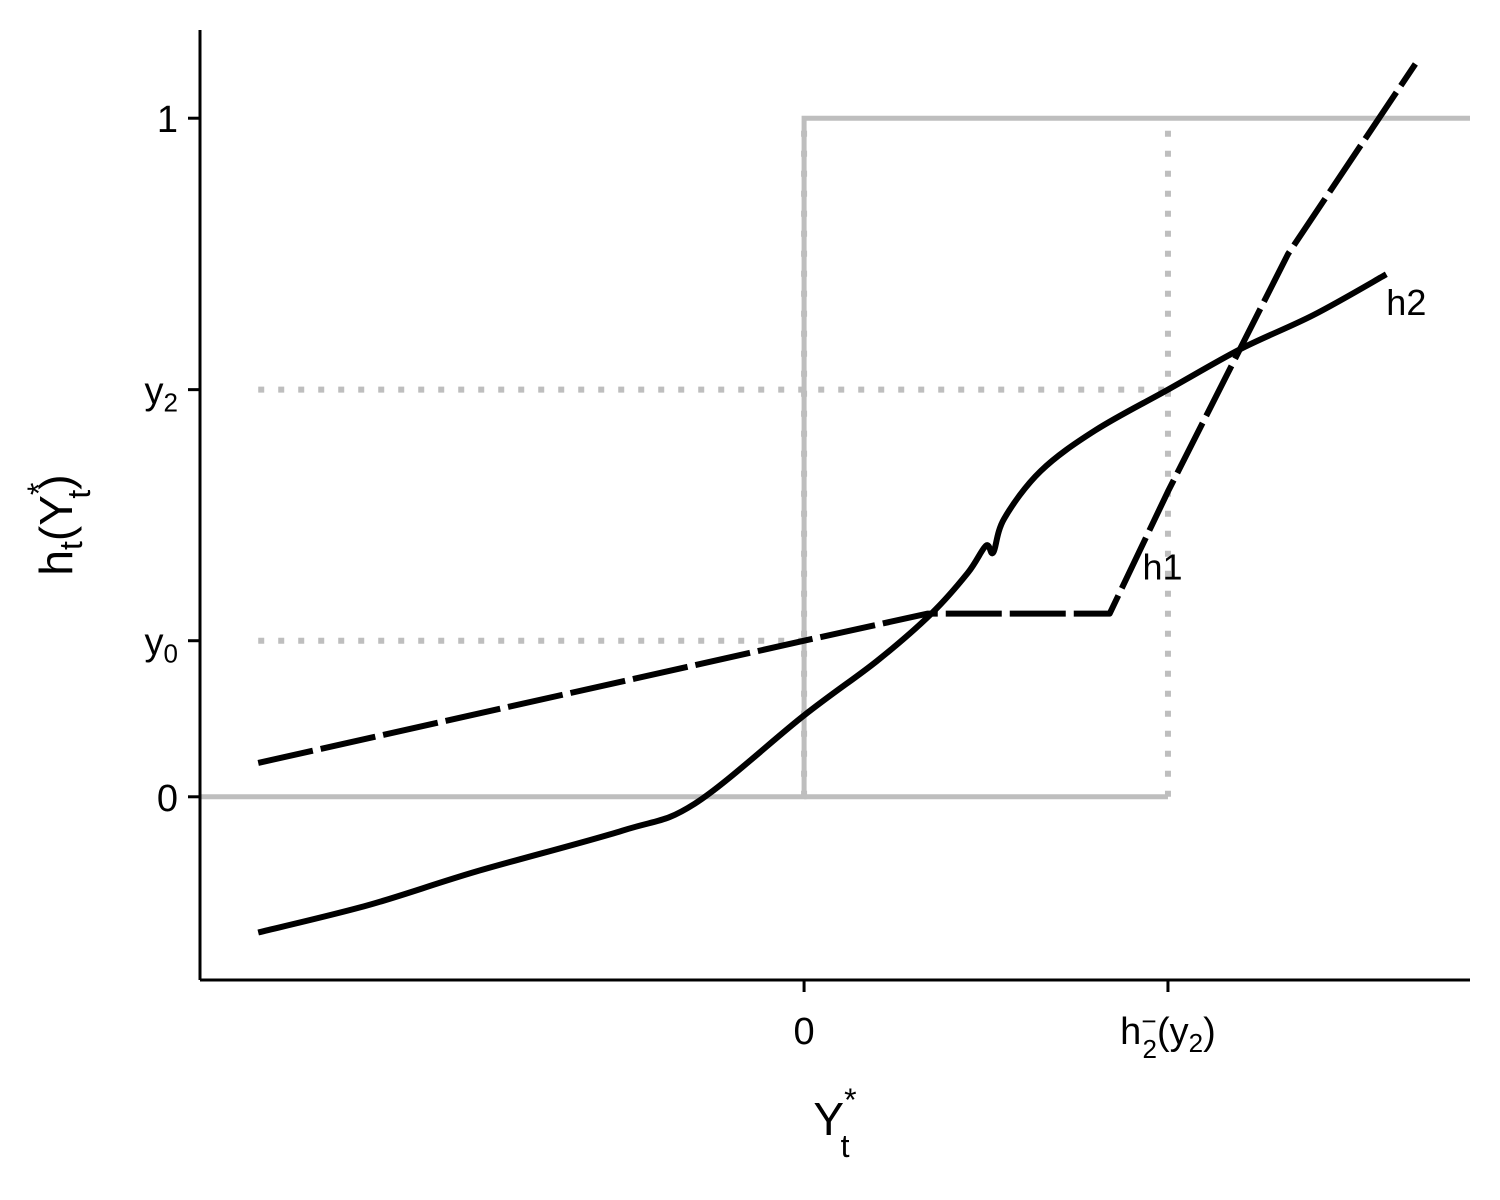 The height and width of the screenshot is (1200, 1500). What do you see at coordinates (803, 1032) in the screenshot?
I see `x-tick-label-0: 0` at bounding box center [803, 1032].